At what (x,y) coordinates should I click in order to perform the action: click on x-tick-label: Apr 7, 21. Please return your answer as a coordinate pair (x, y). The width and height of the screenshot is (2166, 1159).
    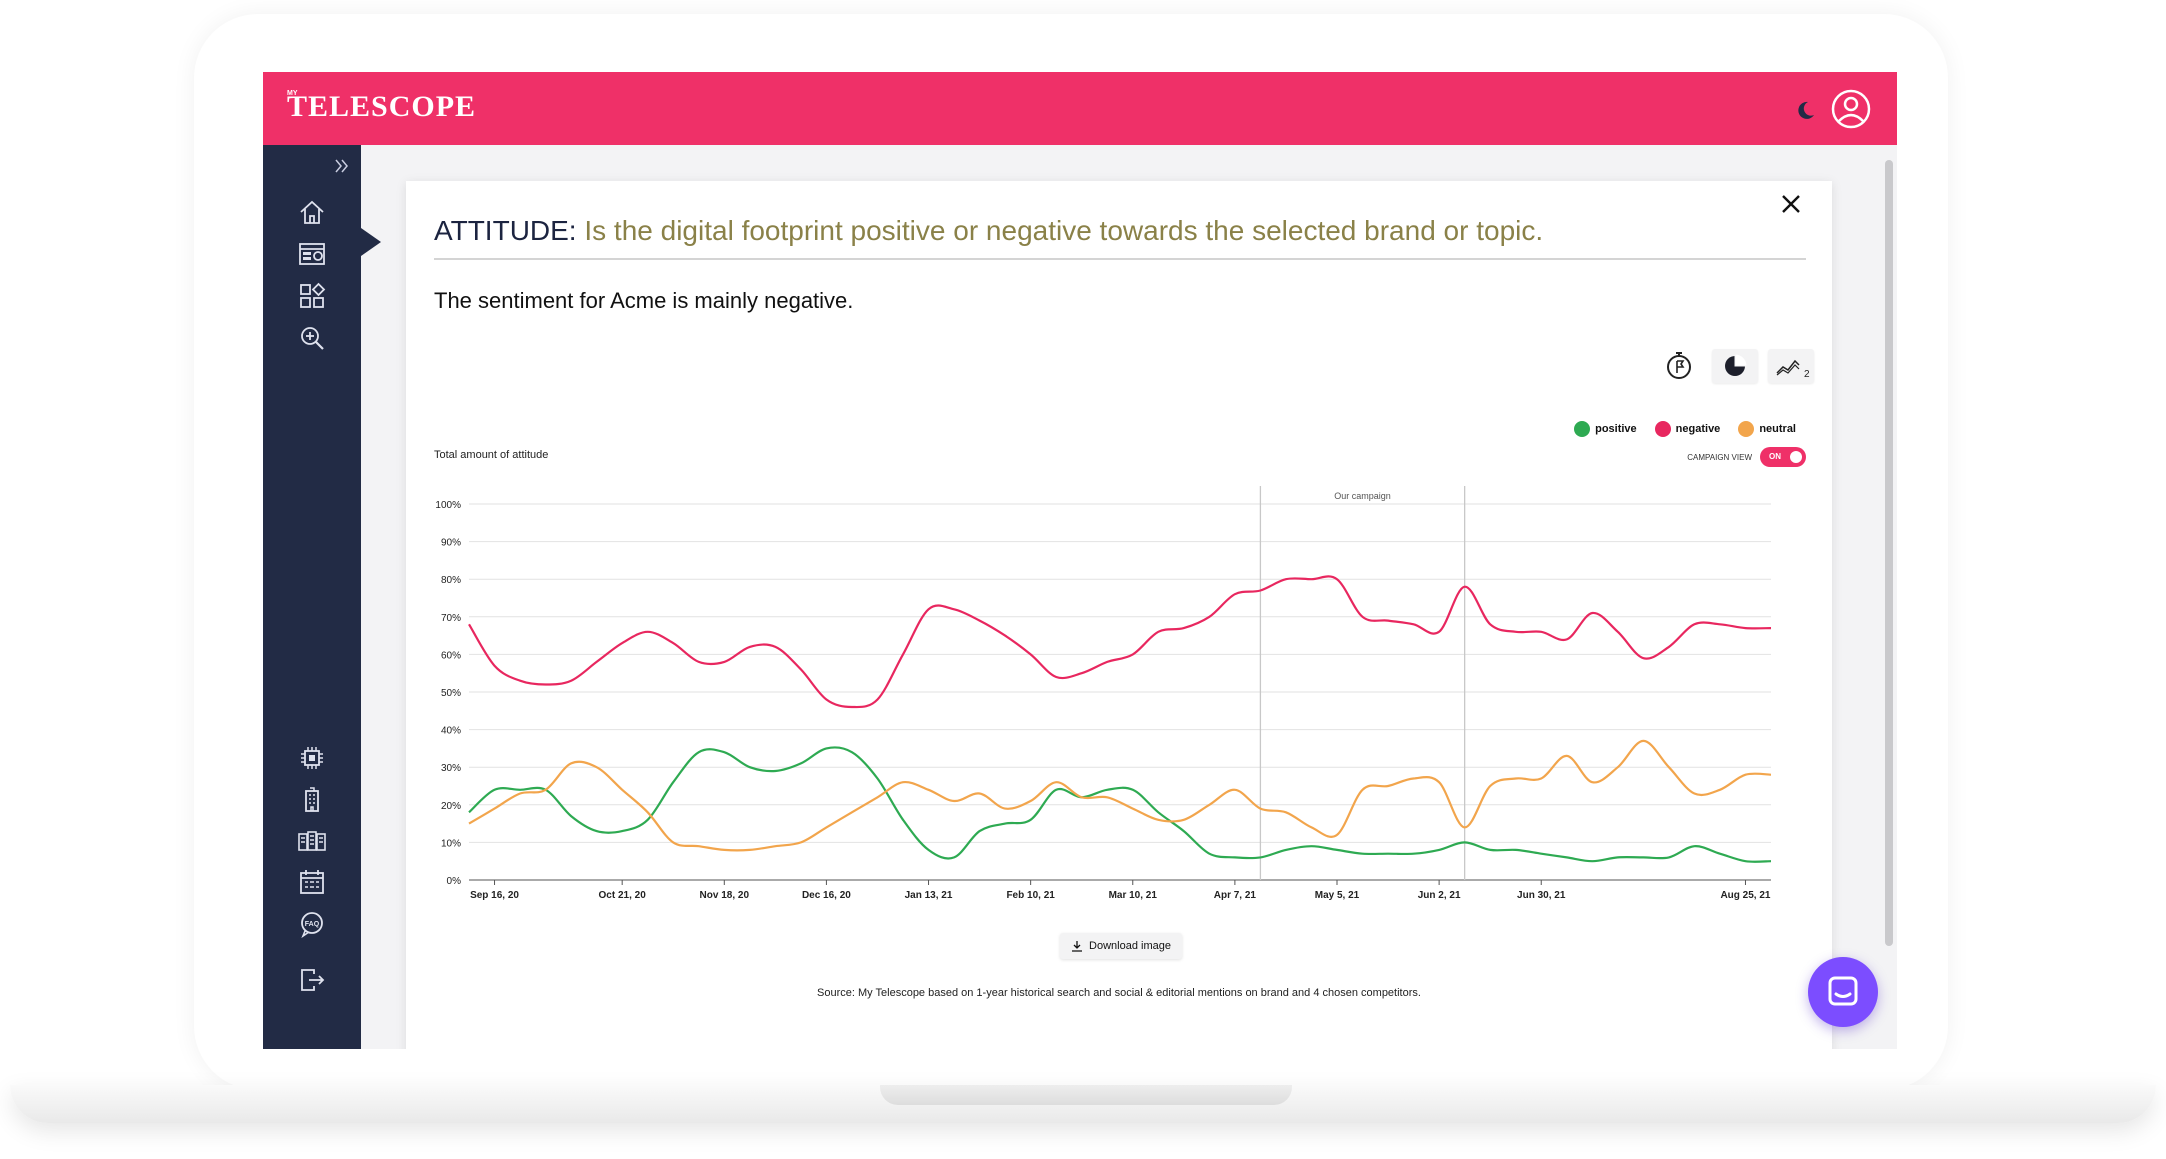
    Looking at the image, I should click on (1235, 895).